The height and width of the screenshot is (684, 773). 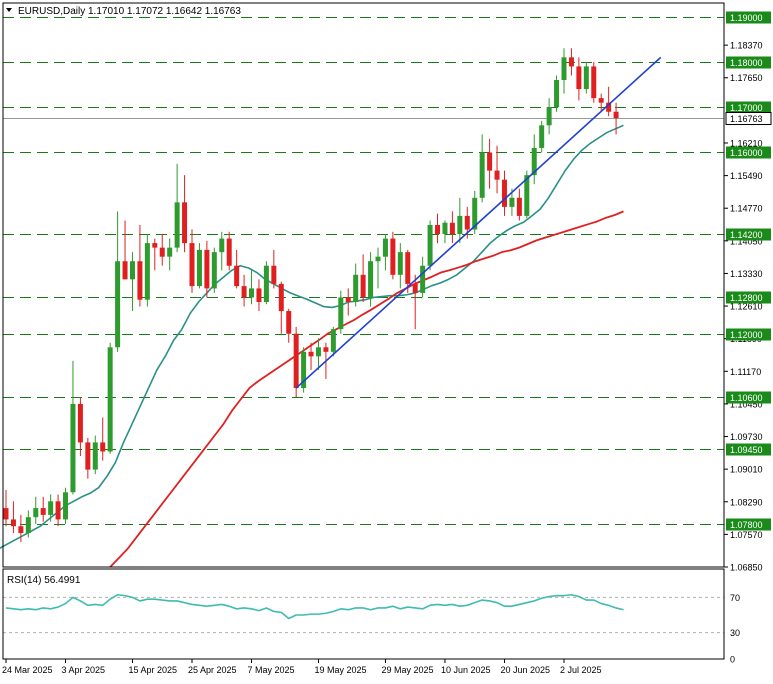 What do you see at coordinates (746, 470) in the screenshot?
I see `price-tick-label: 1.09010` at bounding box center [746, 470].